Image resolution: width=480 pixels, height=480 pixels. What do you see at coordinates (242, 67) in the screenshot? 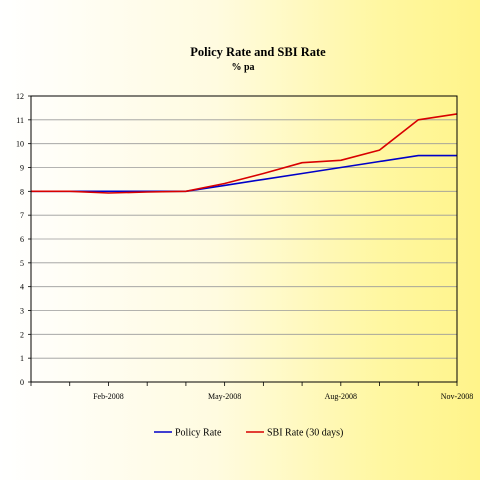
I see `chart-subtitle: % pa` at bounding box center [242, 67].